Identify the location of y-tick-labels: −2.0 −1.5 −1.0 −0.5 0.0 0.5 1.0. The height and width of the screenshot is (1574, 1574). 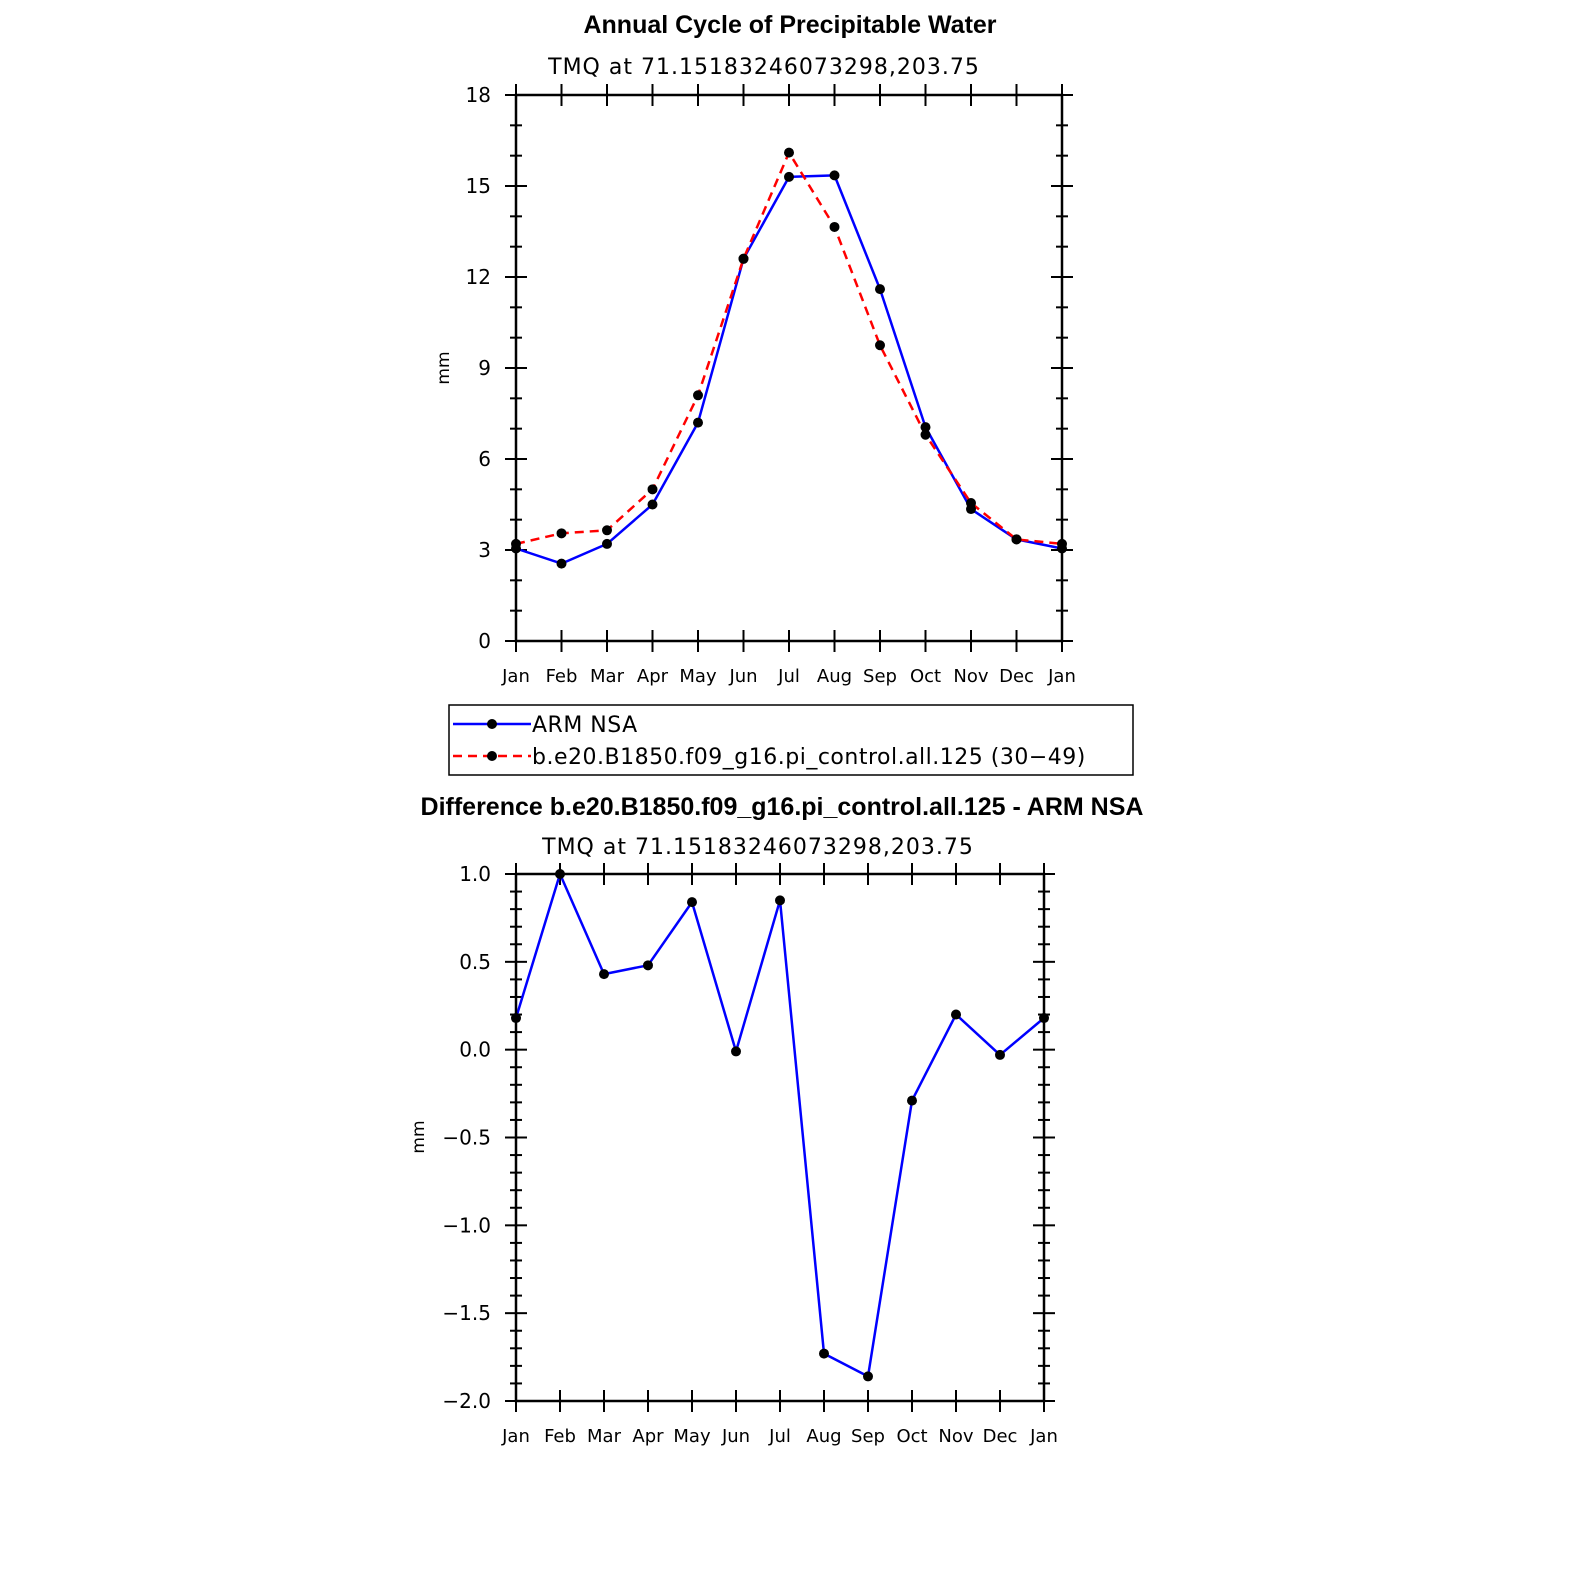
(466, 1137).